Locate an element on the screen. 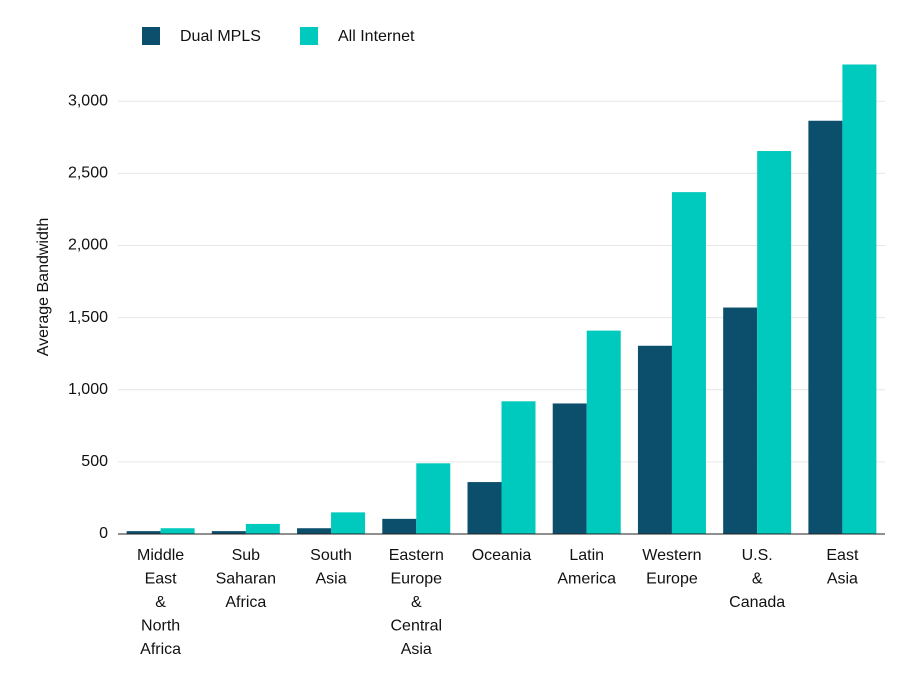  legend-label: Dual MPLS is located at coordinates (220, 36).